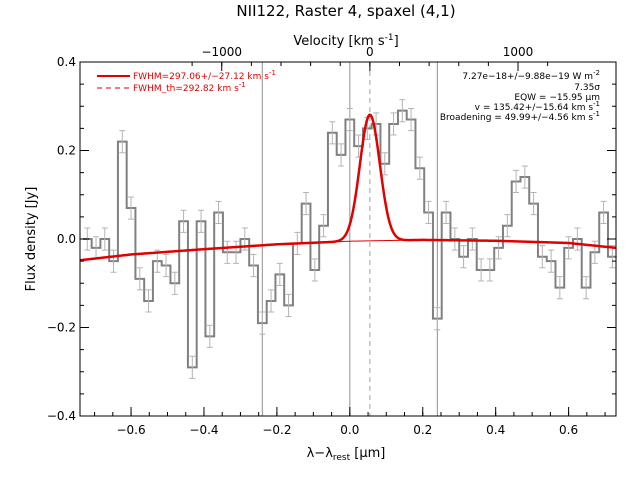  I want to click on x-tick-label-6: 0.6, so click(568, 430).